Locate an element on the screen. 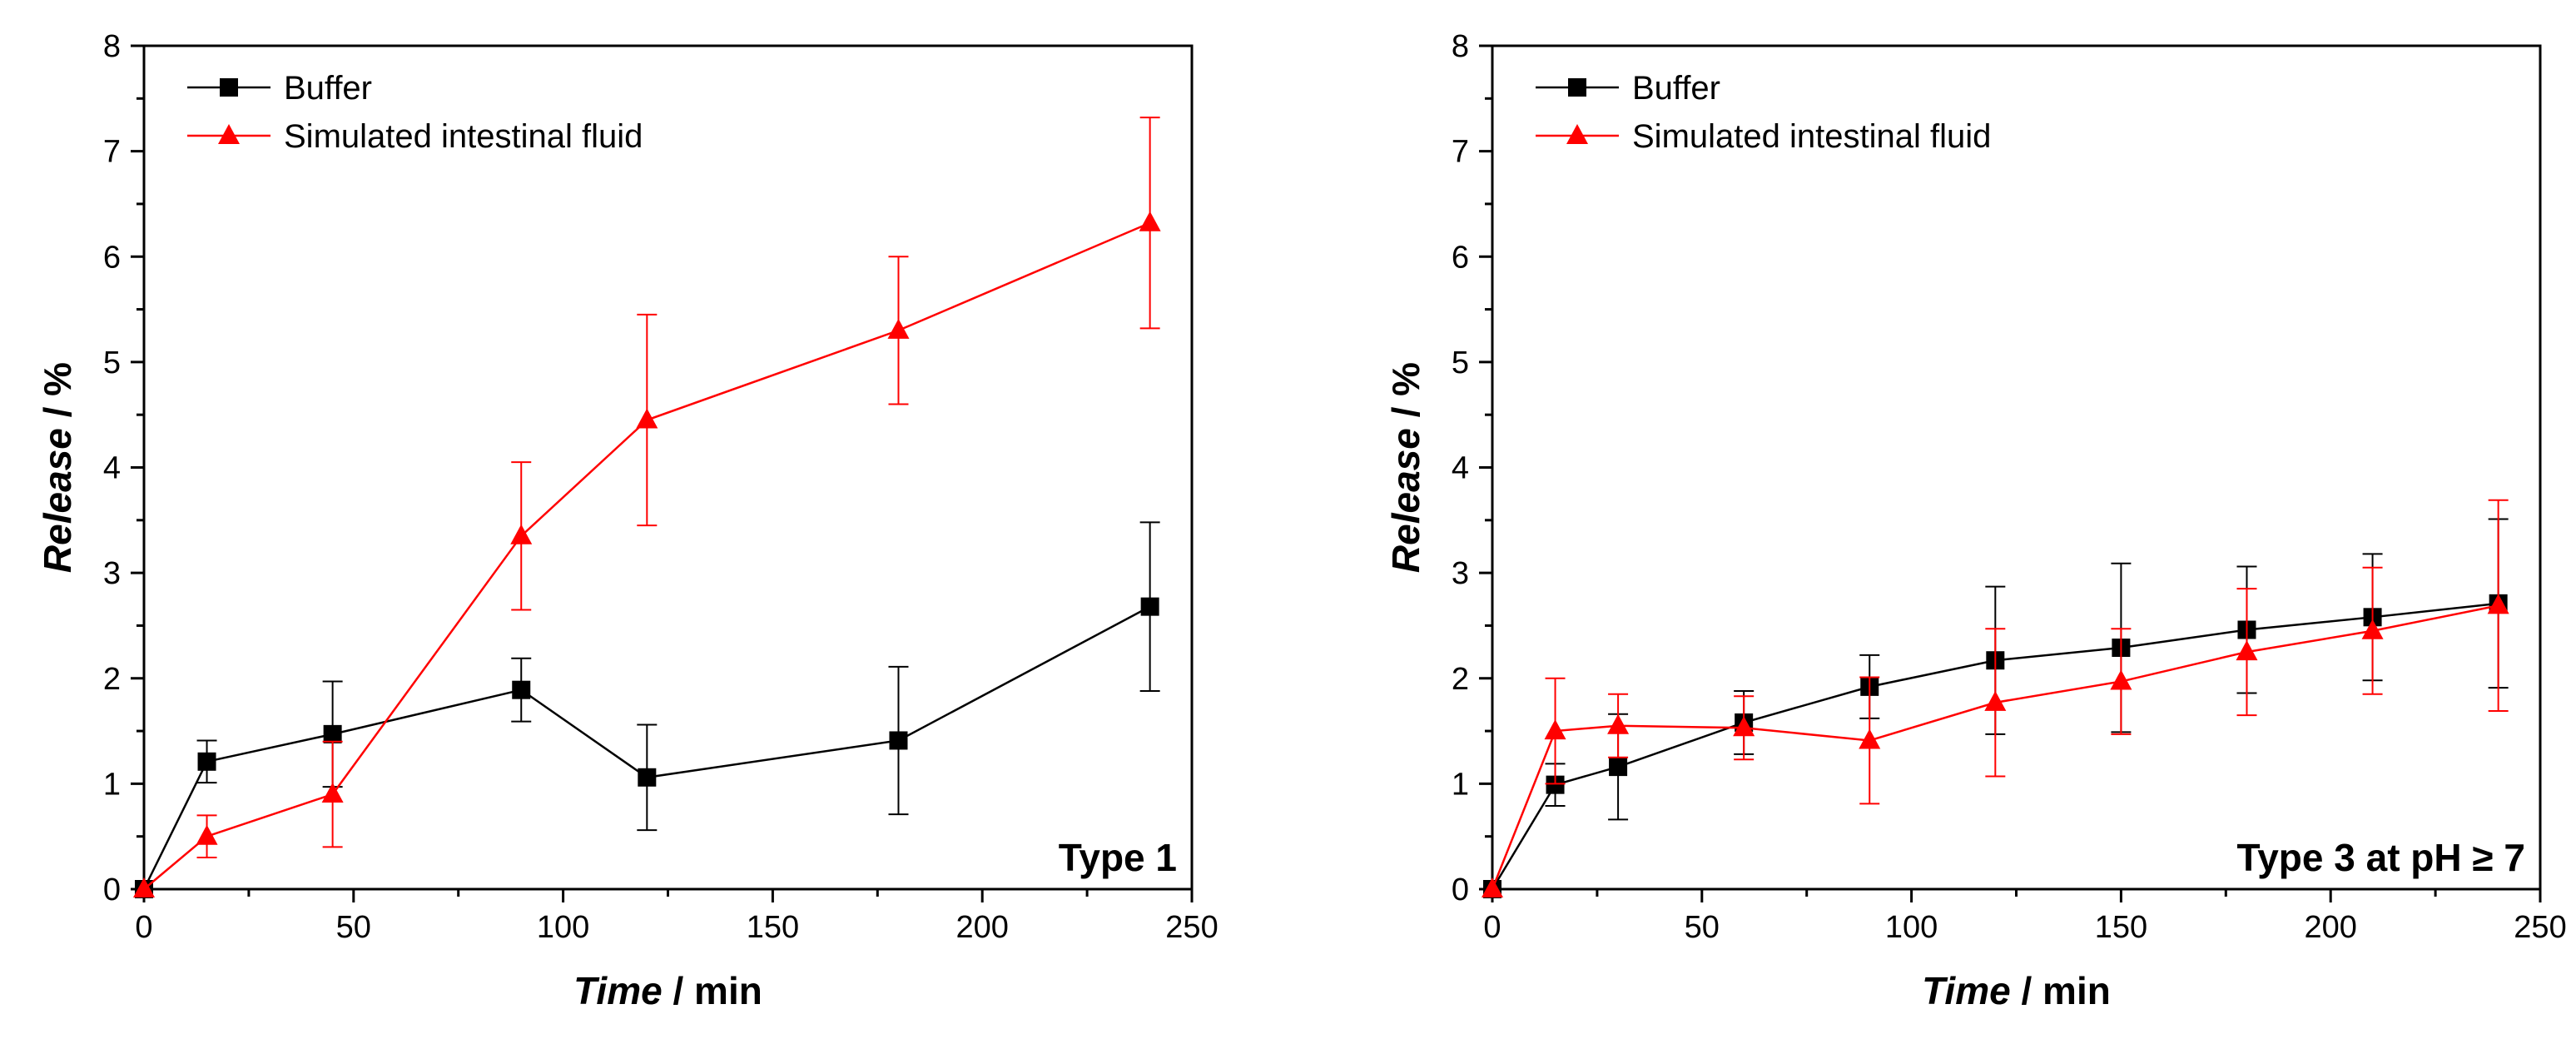 This screenshot has width=2576, height=1039. series-buffer is located at coordinates (647, 709).